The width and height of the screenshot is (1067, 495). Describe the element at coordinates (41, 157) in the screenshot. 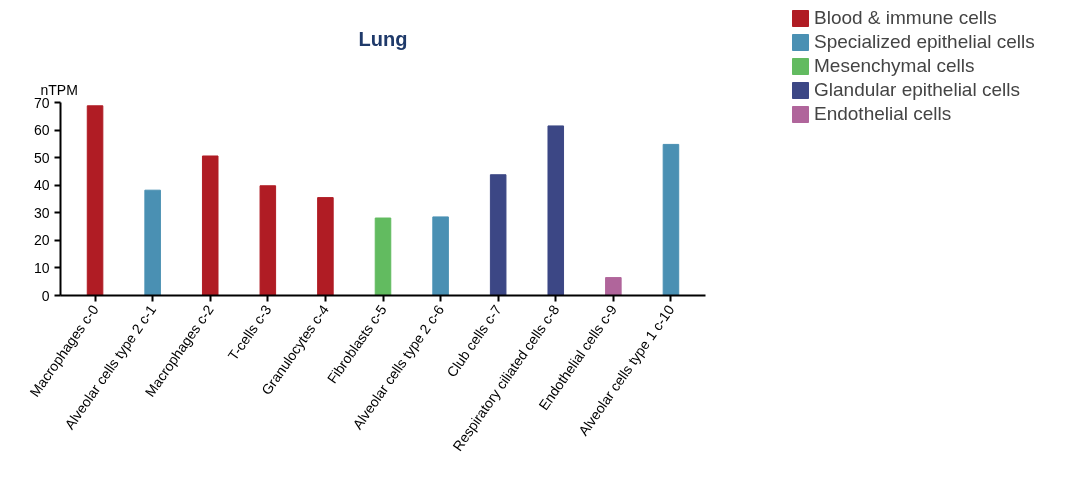

I see `y-tick-label: 50` at that location.